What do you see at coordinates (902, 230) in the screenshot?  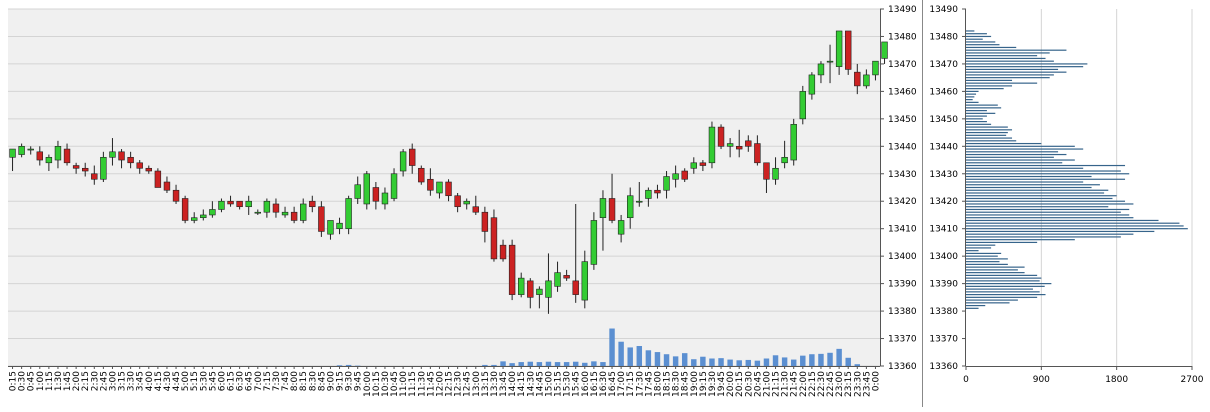 I see `price-tick-label: 13410` at bounding box center [902, 230].